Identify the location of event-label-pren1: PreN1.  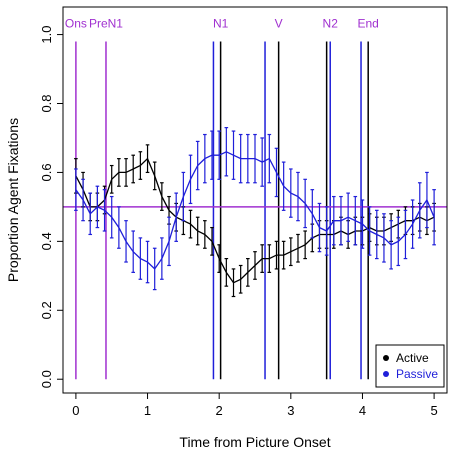
(106, 24).